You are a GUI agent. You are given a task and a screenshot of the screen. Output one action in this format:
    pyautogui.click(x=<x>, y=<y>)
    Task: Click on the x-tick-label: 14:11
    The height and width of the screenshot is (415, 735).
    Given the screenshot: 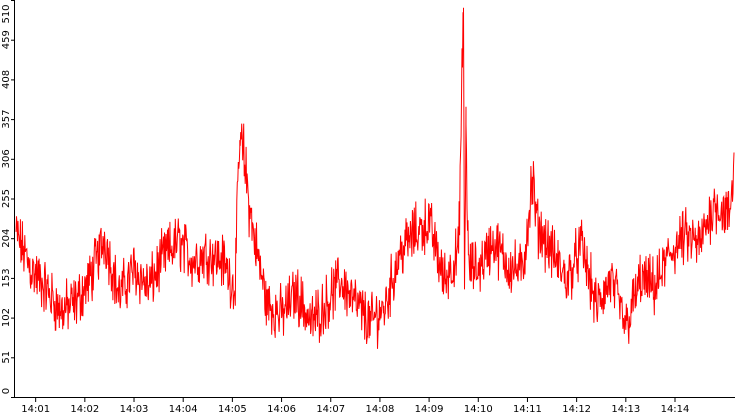 What is the action you would take?
    pyautogui.click(x=527, y=409)
    